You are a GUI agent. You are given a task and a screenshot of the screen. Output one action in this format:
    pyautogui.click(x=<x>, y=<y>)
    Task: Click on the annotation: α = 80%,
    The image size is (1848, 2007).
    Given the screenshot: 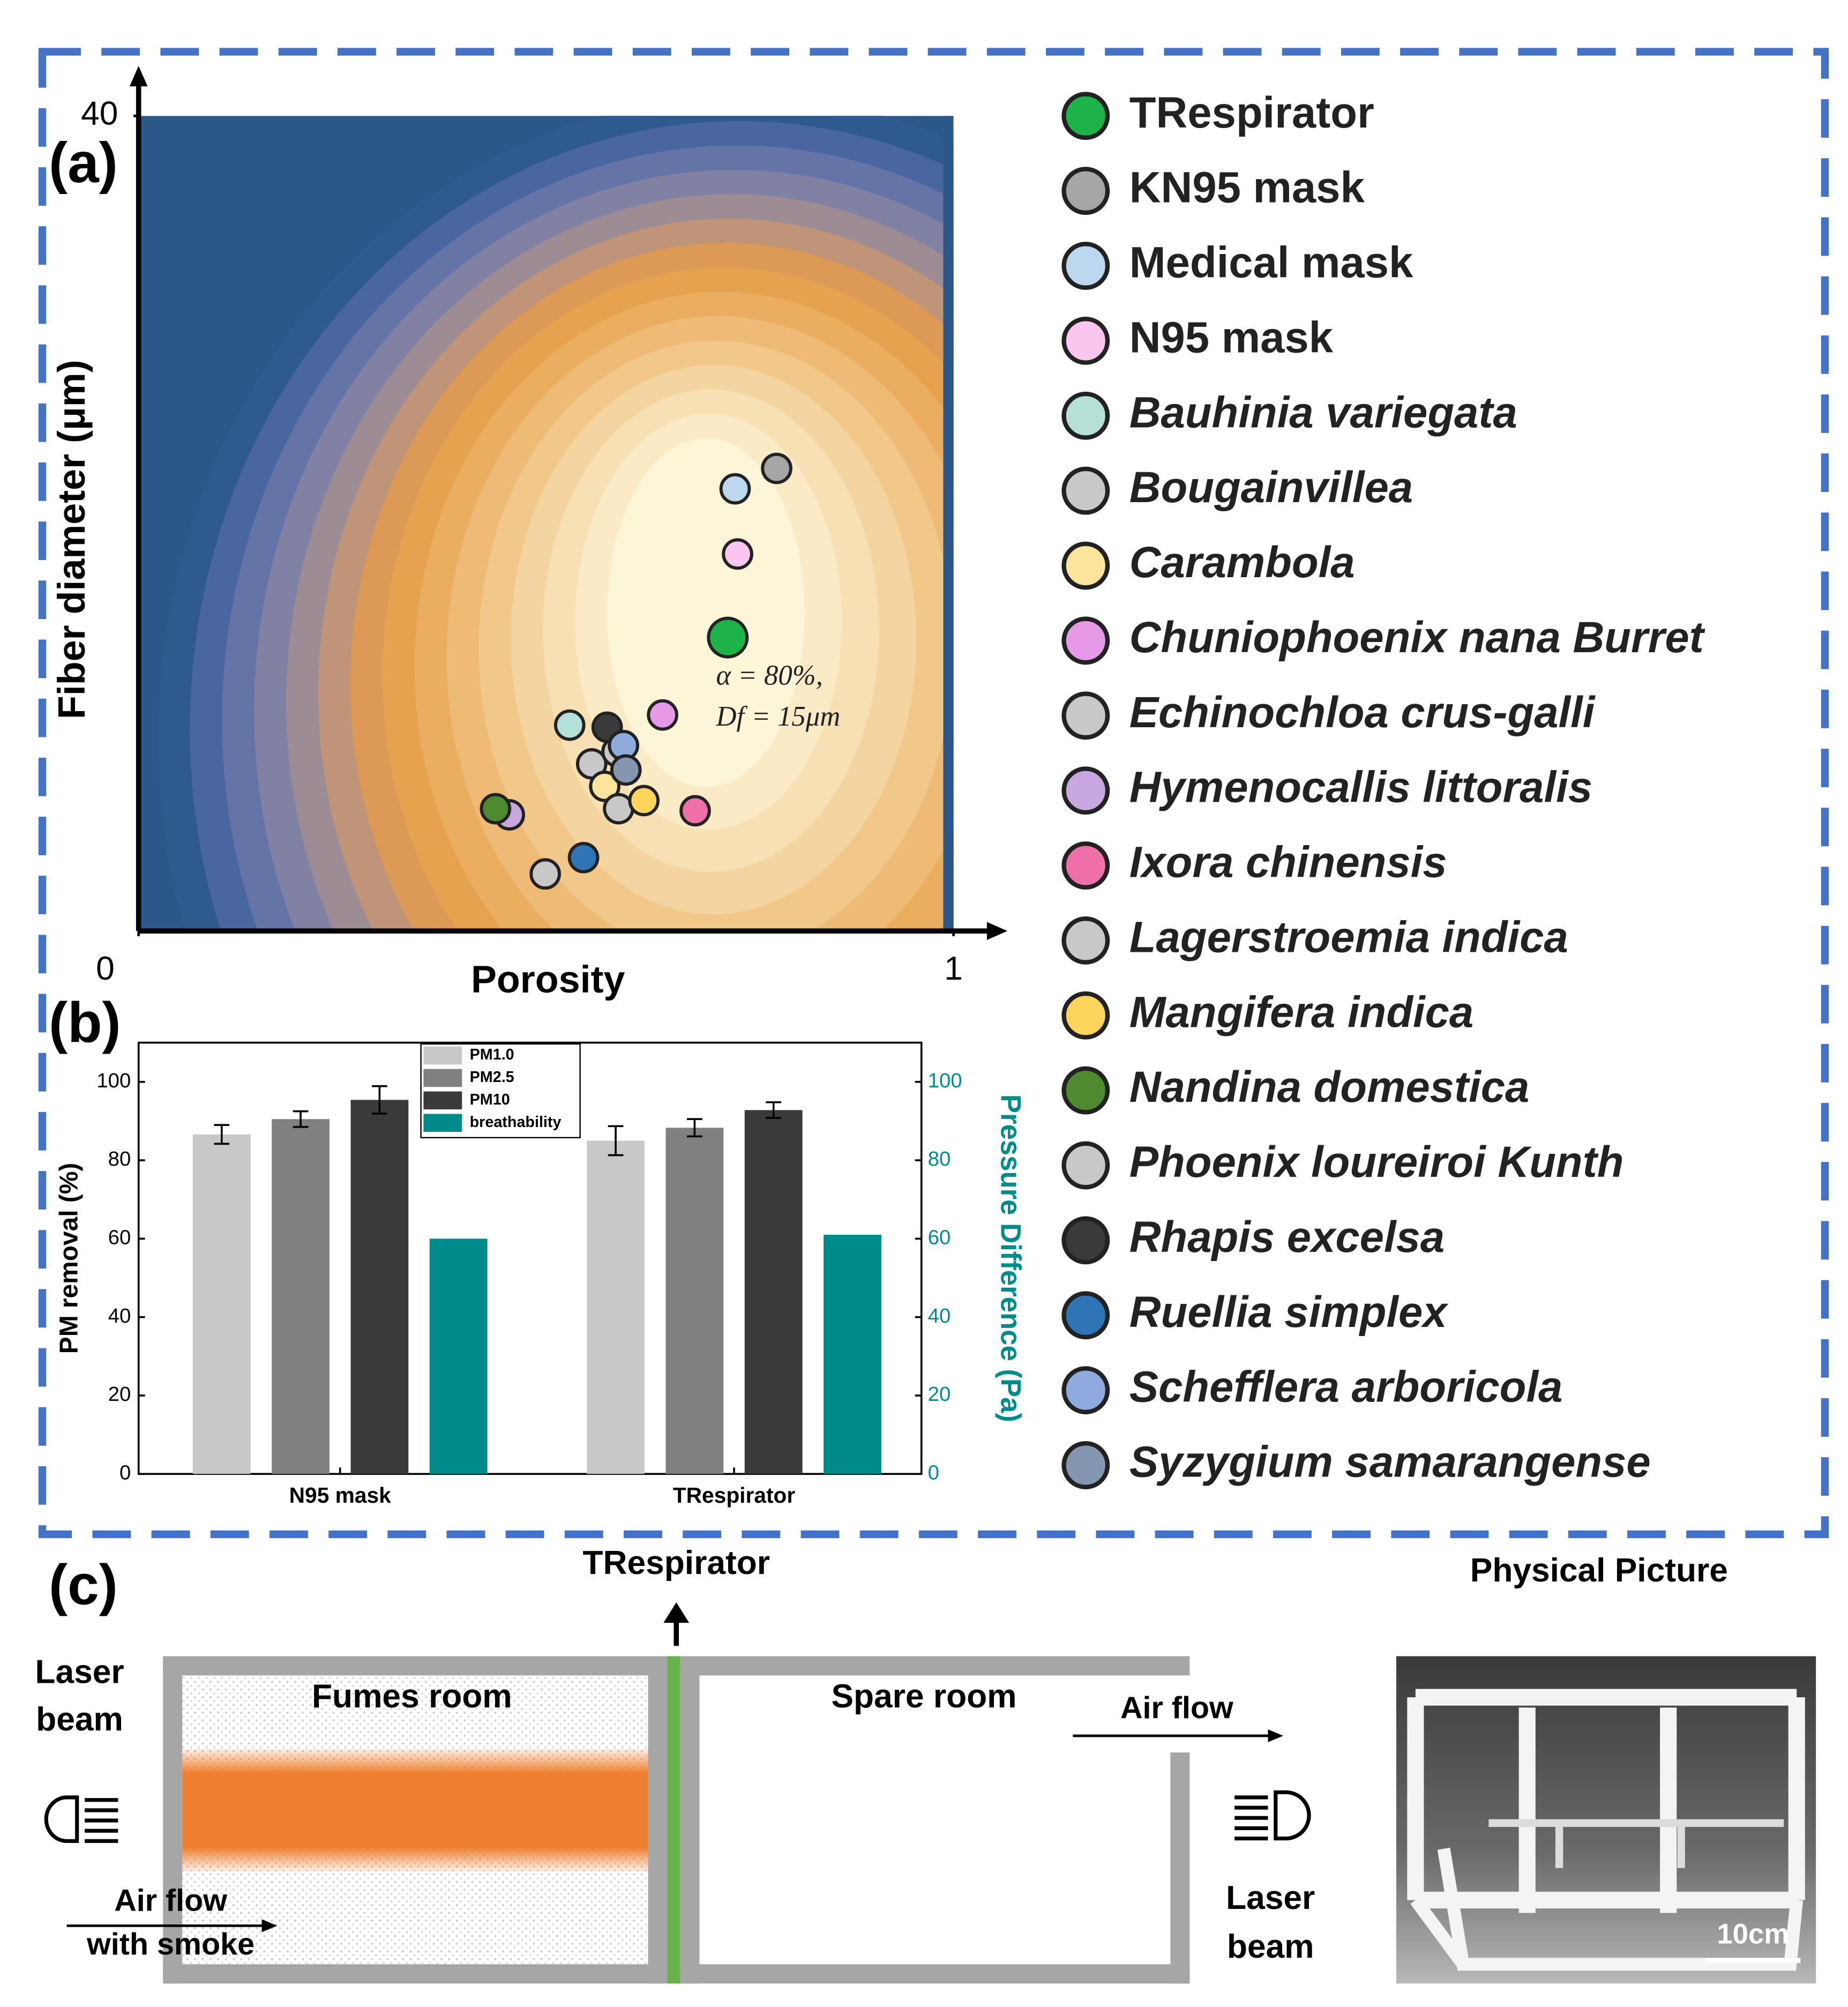 What is the action you would take?
    pyautogui.click(x=769, y=675)
    